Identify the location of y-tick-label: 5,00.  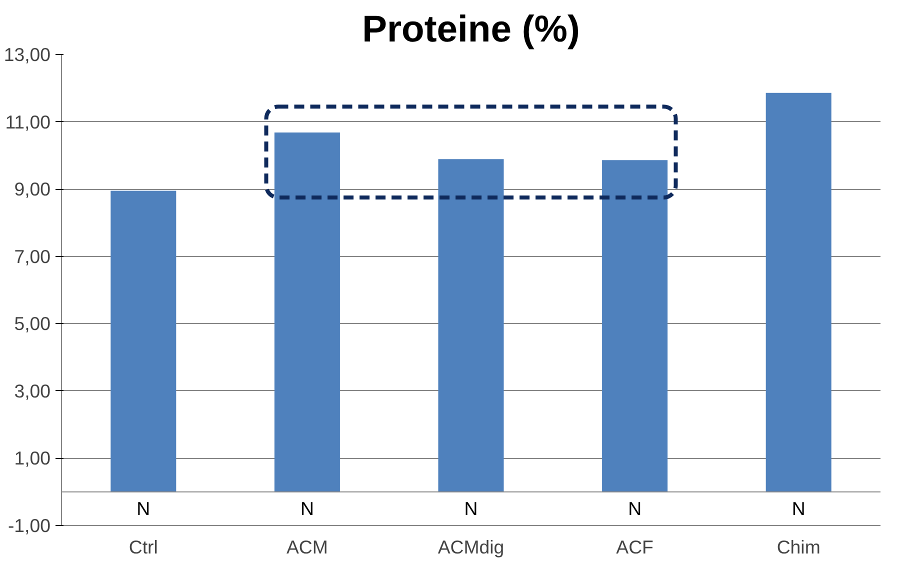
(32, 323).